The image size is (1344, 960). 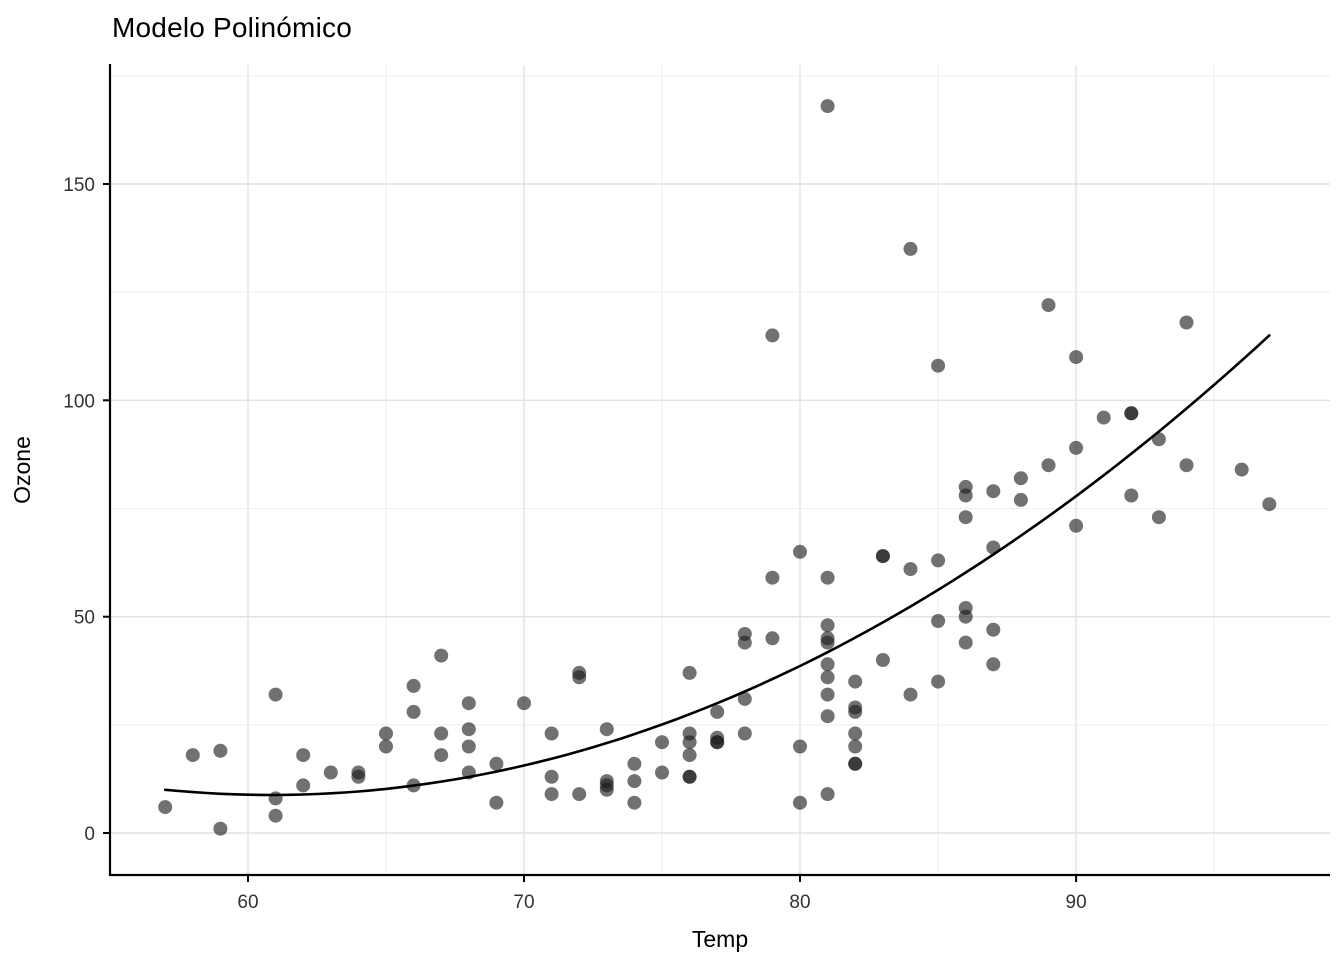 What do you see at coordinates (79, 185) in the screenshot?
I see `y-tick-label: 150` at bounding box center [79, 185].